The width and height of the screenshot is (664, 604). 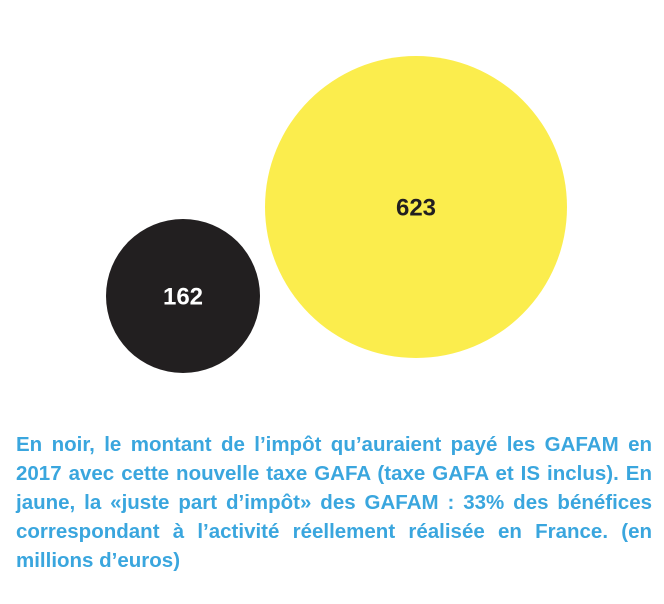 I want to click on bubble-yellow-value-label: 623, so click(x=416, y=208).